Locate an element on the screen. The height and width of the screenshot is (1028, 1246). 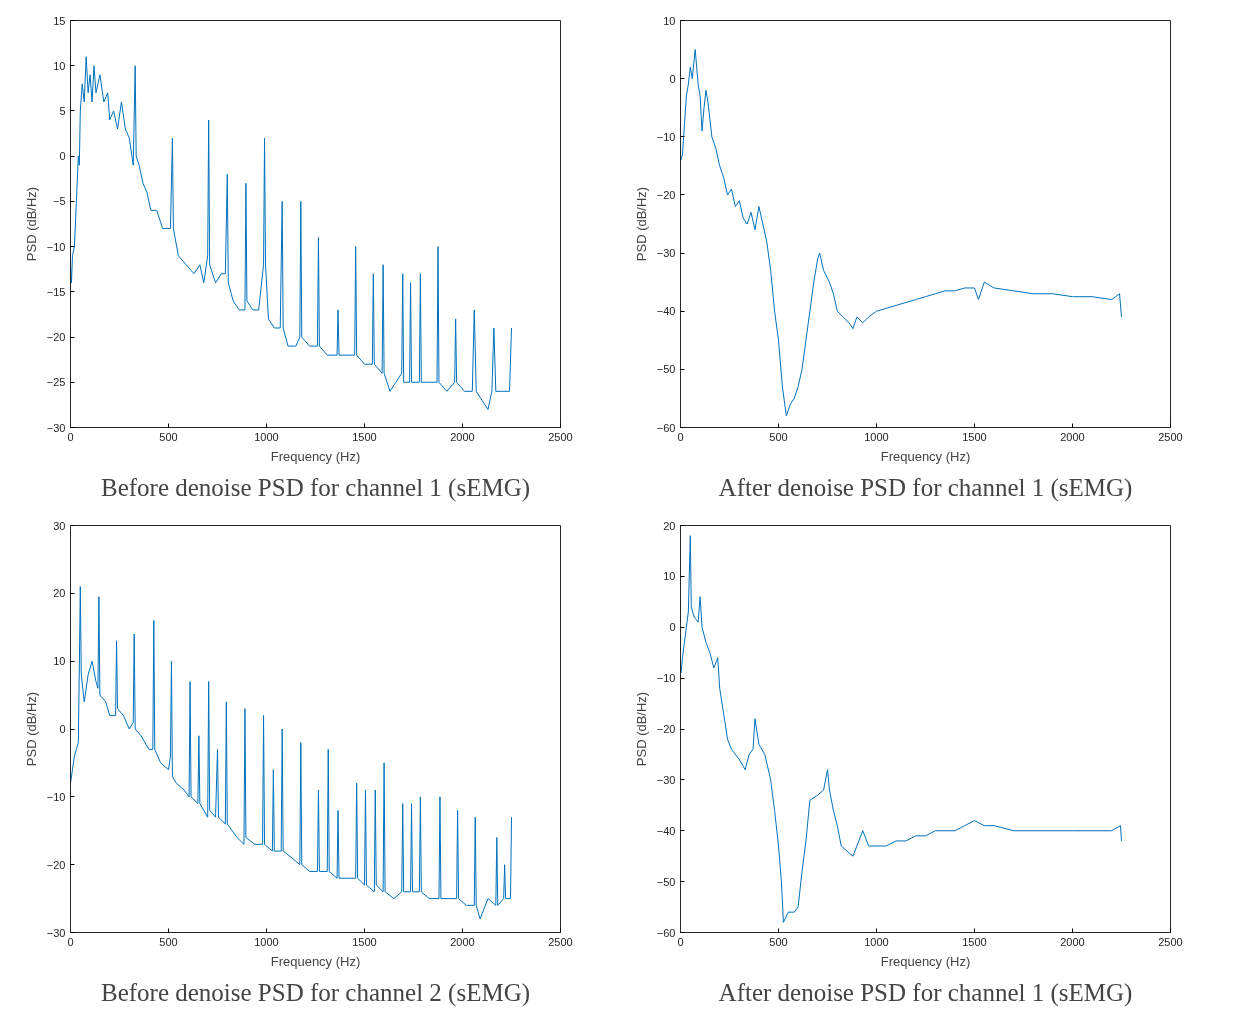
y-tick-label: −25 is located at coordinates (56, 382).